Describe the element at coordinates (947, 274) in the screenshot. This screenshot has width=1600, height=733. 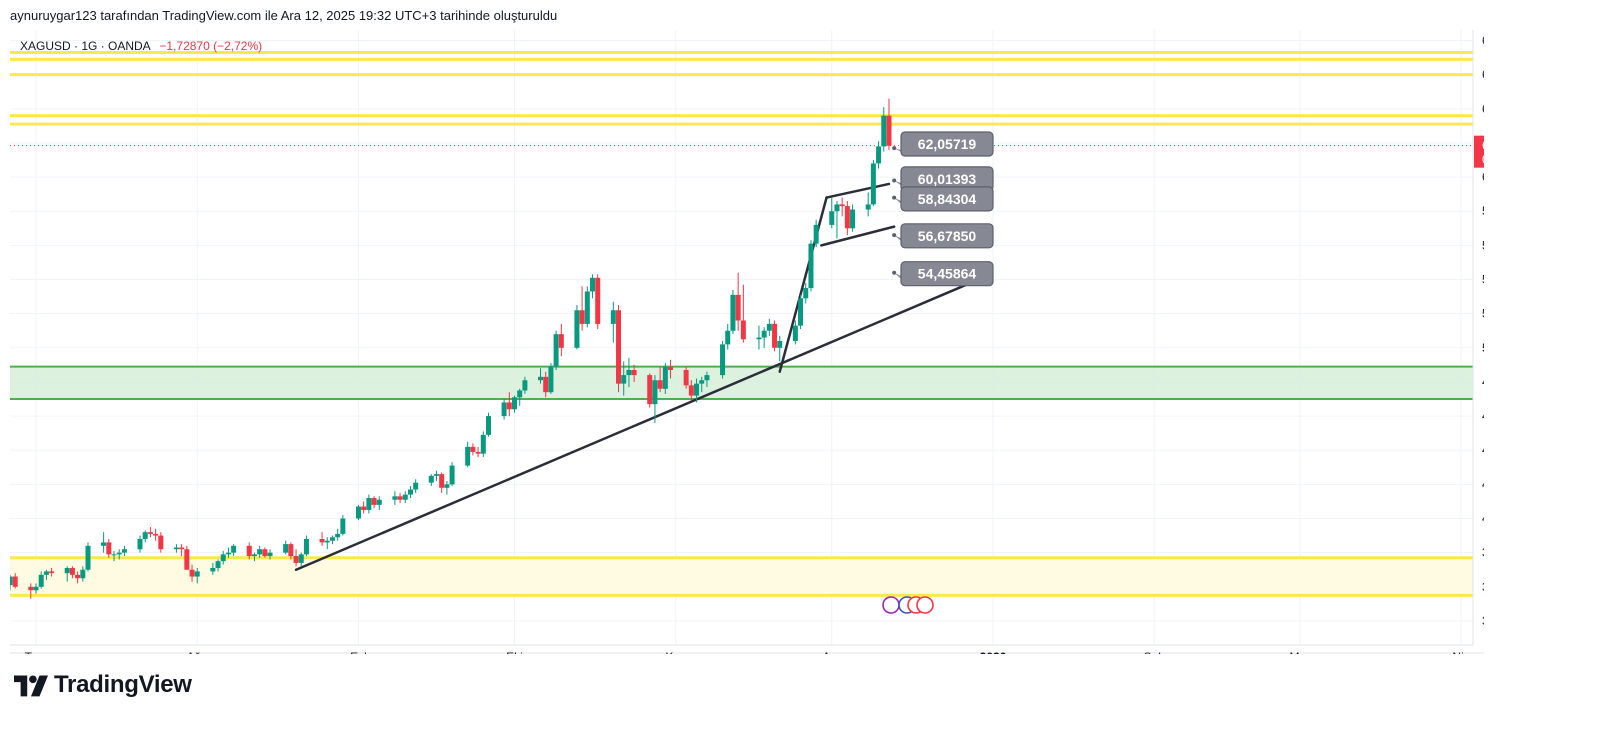
I see `annotation-label: 54,45864` at that location.